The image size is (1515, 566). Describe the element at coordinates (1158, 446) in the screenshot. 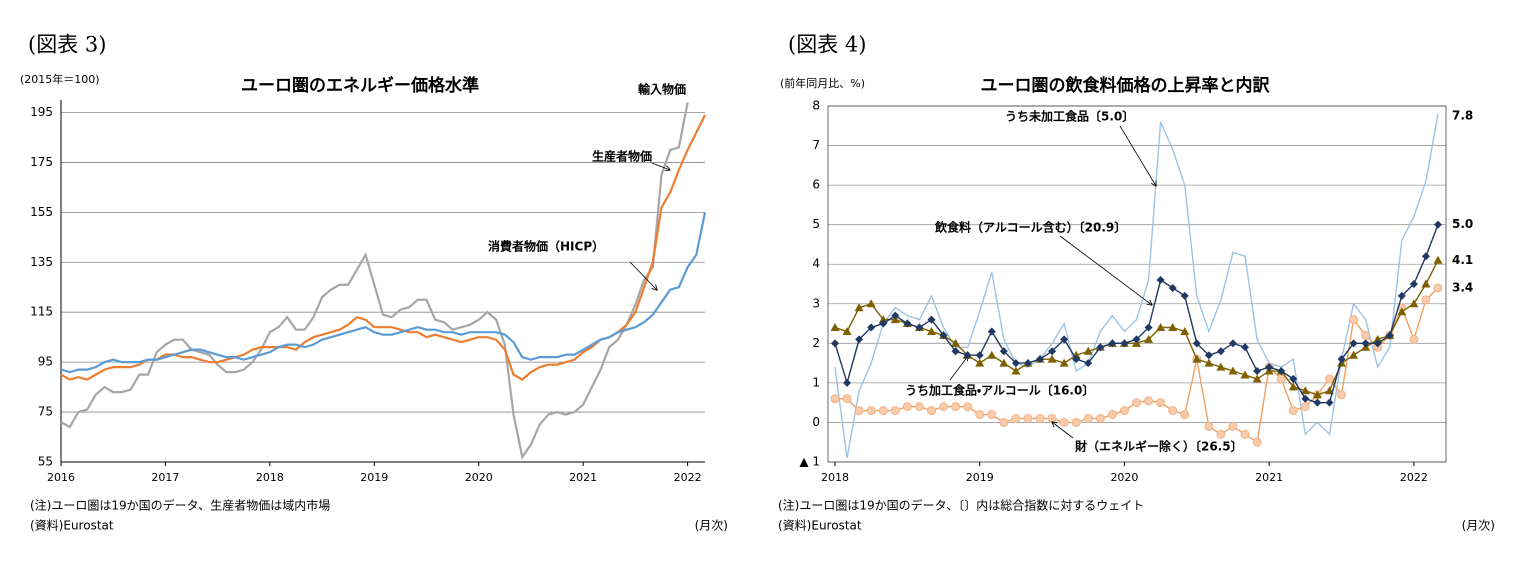

I see `series-label: 財（エネルギー除く）〔26.5〕` at that location.